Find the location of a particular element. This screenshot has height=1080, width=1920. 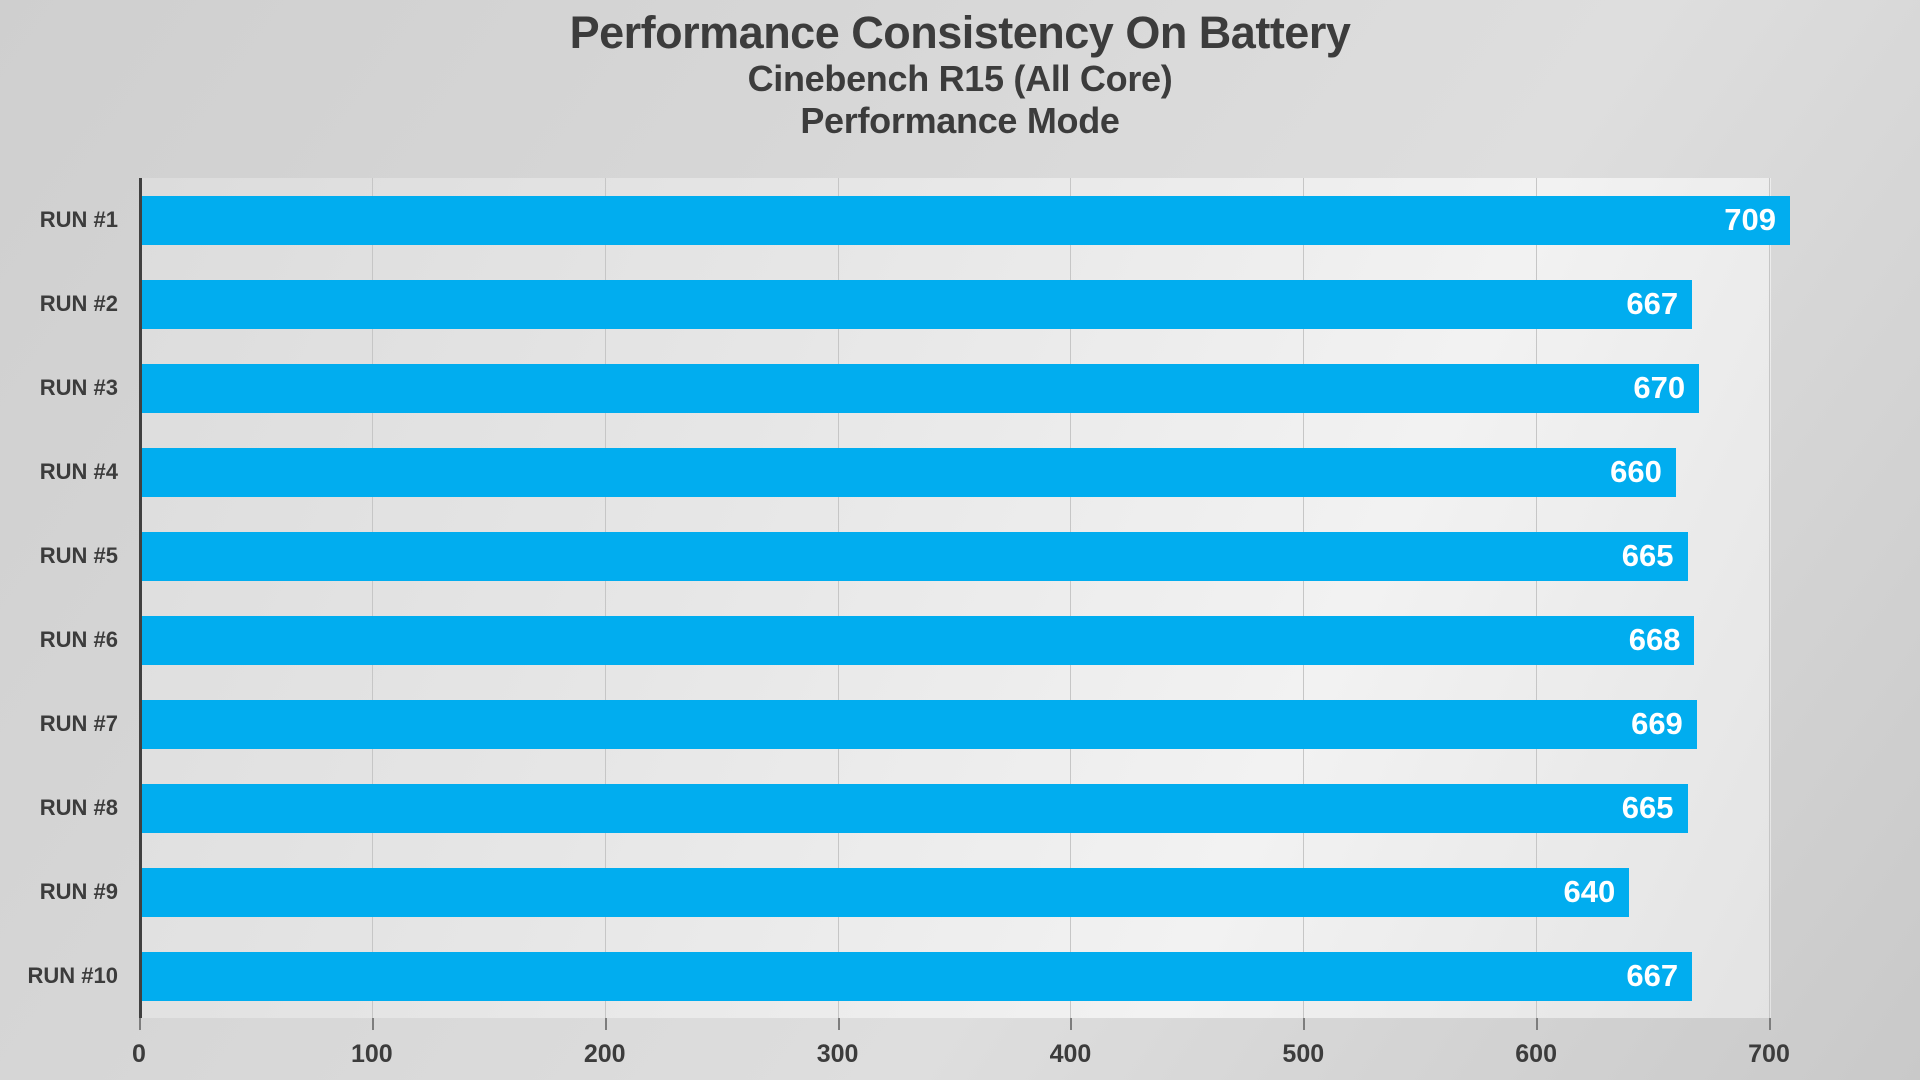

y-axis-label-1: RUN #1 is located at coordinates (78, 219).